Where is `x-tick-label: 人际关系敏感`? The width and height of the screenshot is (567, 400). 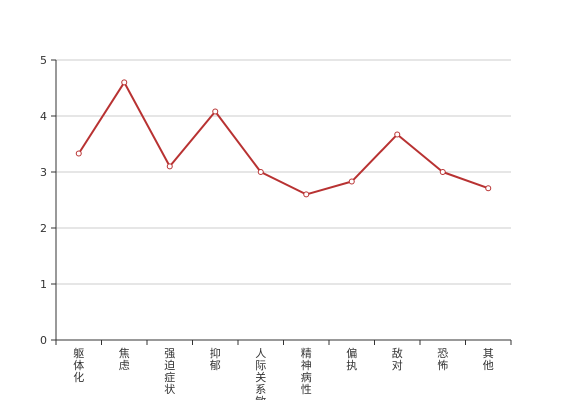
x-tick-label: 人际关系敏感 is located at coordinates (260, 373).